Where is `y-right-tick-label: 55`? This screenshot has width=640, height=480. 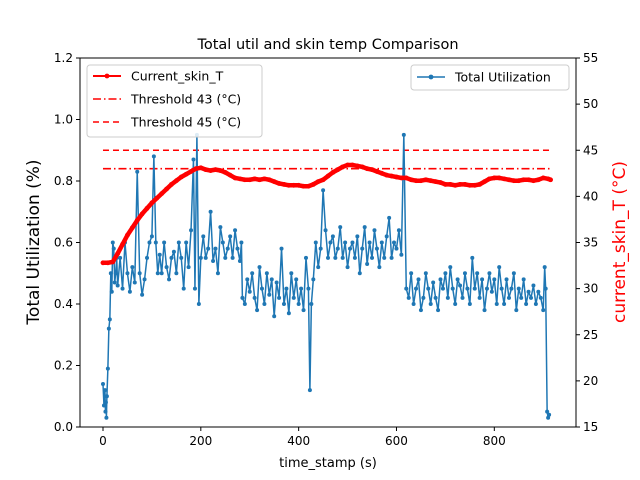
y-right-tick-label: 55 is located at coordinates (590, 58).